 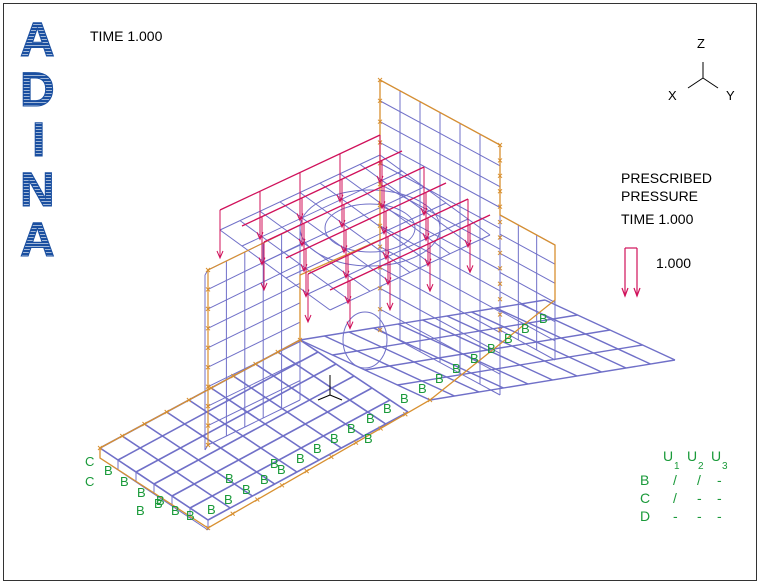 I want to click on adina-logo: A D I N A, so click(x=38, y=139).